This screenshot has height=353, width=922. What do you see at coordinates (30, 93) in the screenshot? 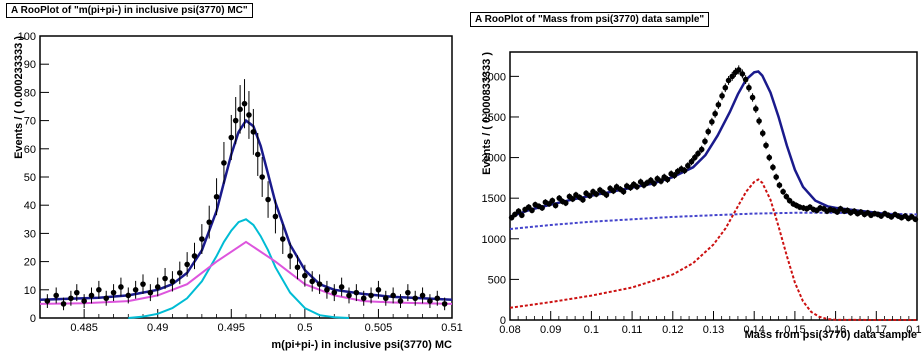
I see `left-y-tick-label: 80` at bounding box center [30, 93].